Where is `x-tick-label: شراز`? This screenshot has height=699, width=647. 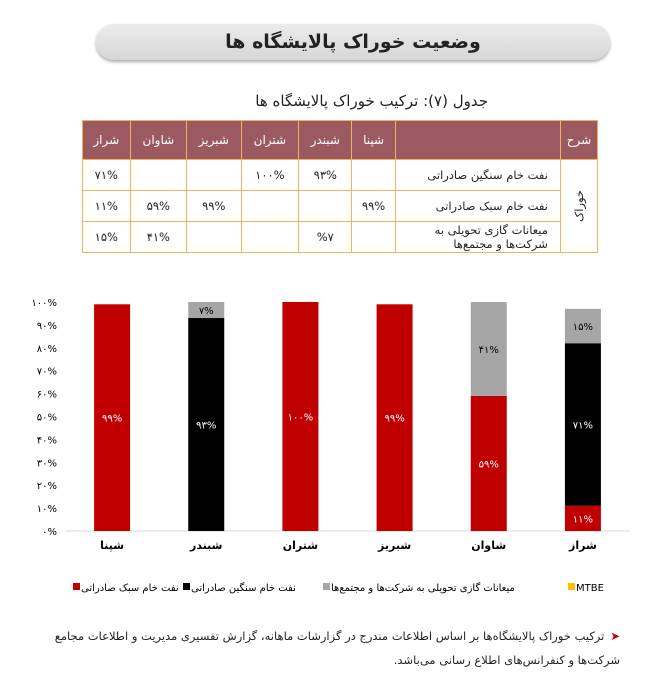 x-tick-label: شراز is located at coordinates (582, 545).